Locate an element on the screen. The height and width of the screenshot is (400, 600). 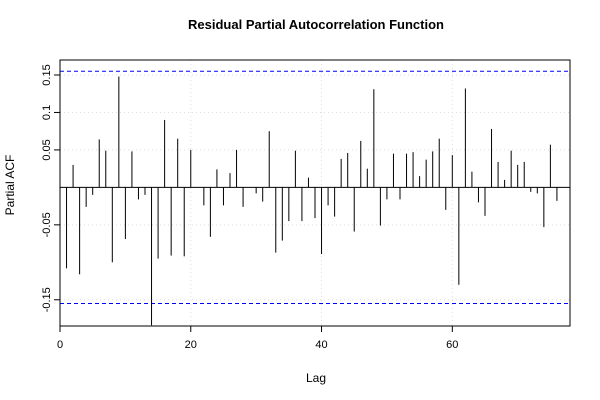
x-tick-label: 0 is located at coordinates (60, 345).